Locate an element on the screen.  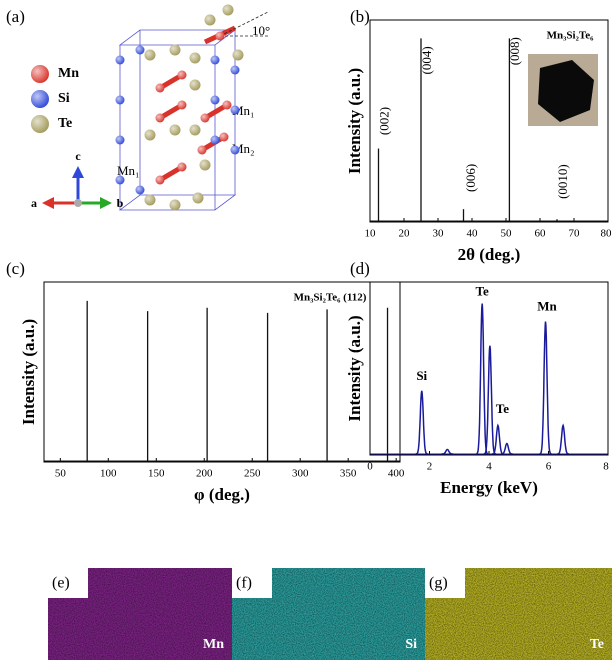
annotation: Te is located at coordinates (482, 291).